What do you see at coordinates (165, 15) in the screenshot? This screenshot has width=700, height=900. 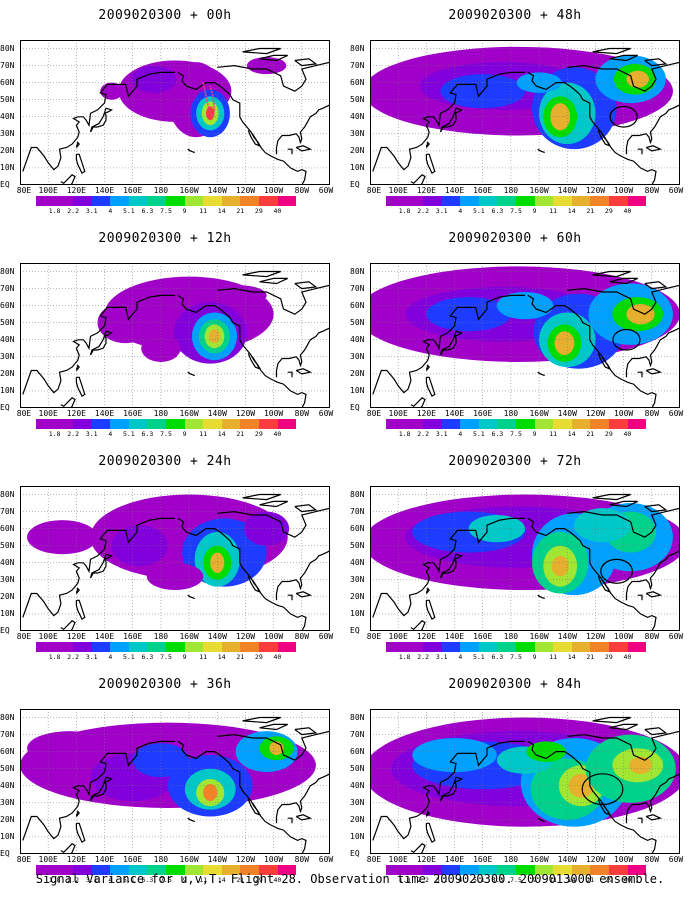 I see `panel-title: 2009020300 + 00h` at bounding box center [165, 15].